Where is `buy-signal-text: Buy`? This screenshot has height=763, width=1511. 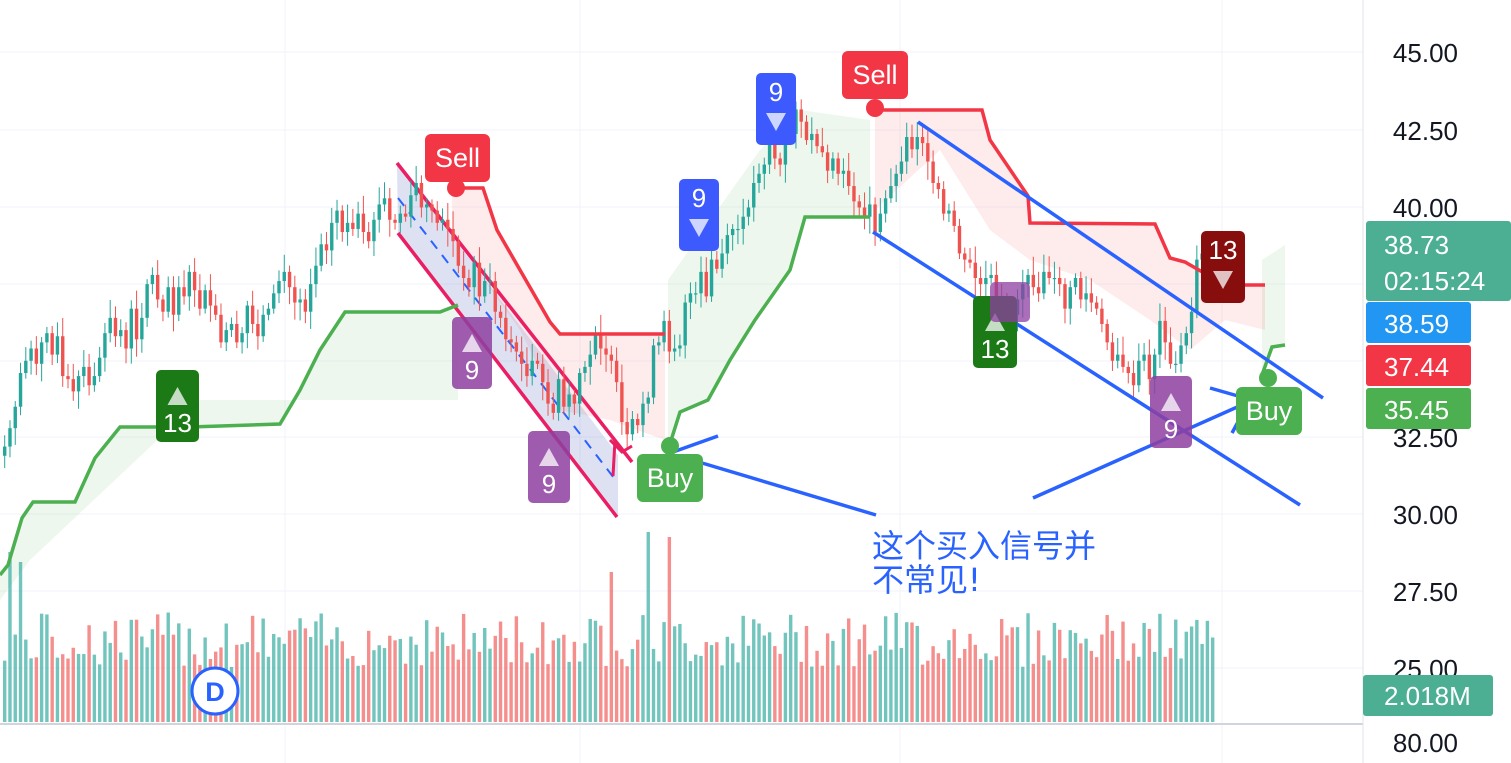
buy-signal-text: Buy is located at coordinates (1269, 411).